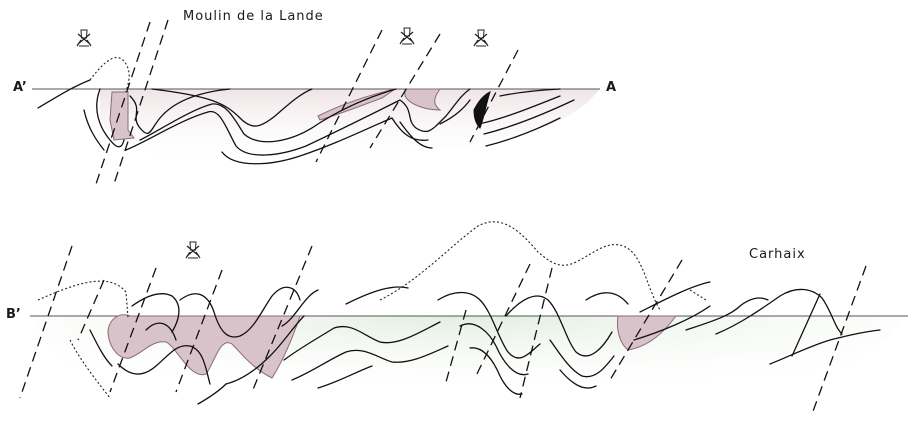 The height and width of the screenshot is (428, 914). I want to click on section-a-ground, so click(350, 128).